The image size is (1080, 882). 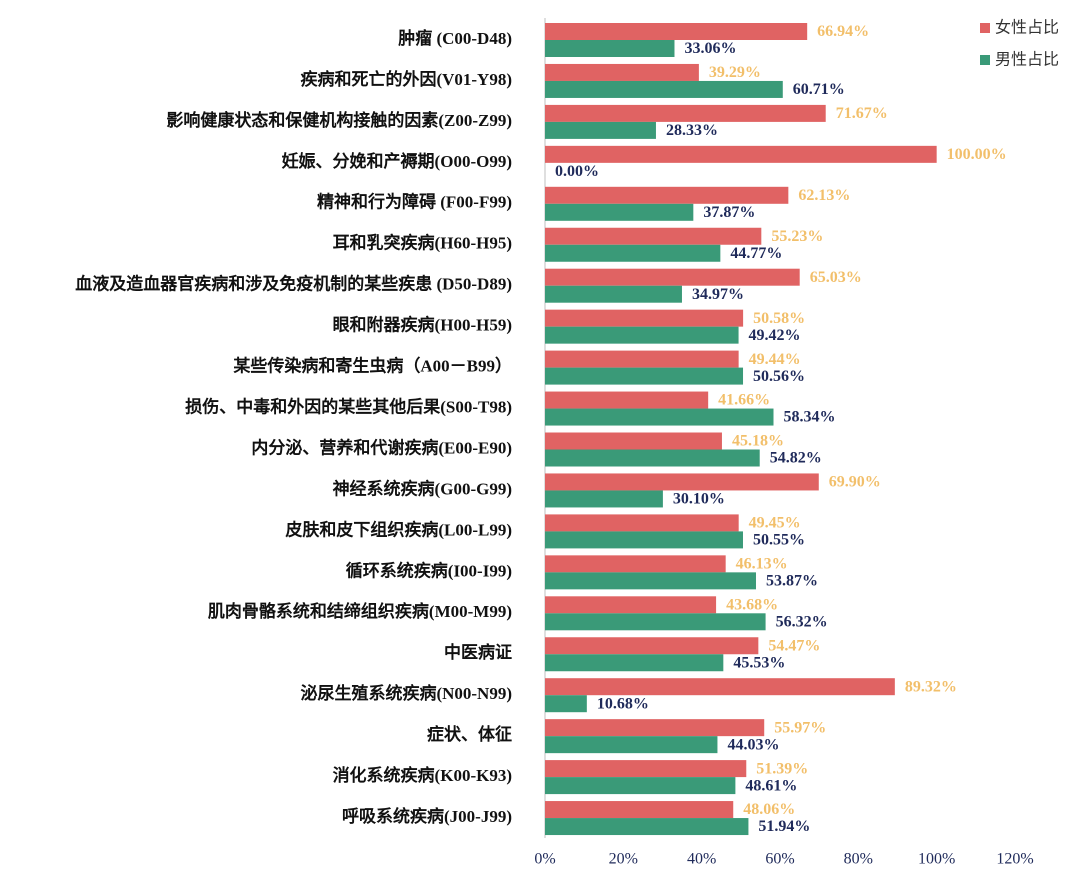 What do you see at coordinates (406, 693) in the screenshot?
I see `category-label: 泌尿生殖系统疾病(N00-N99)` at bounding box center [406, 693].